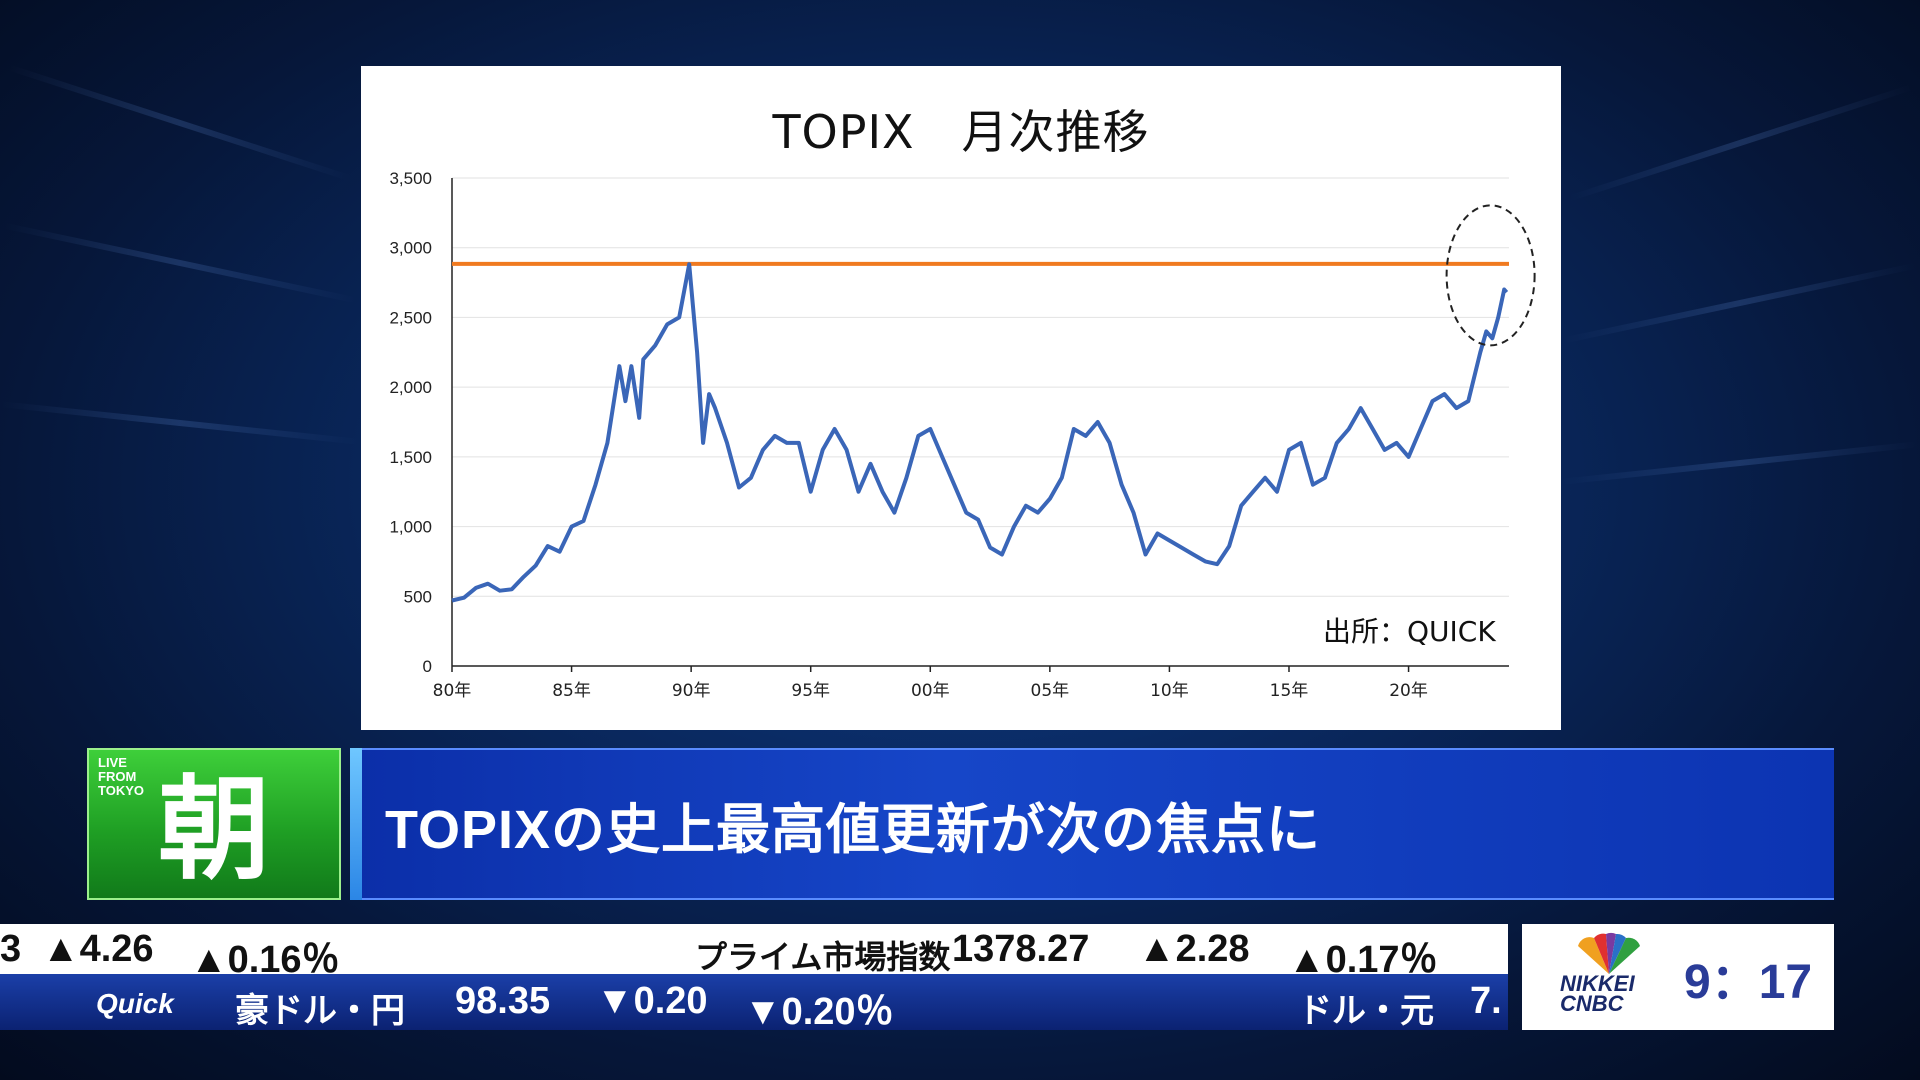 The width and height of the screenshot is (1920, 1080). What do you see at coordinates (1408, 691) in the screenshot?
I see `x-tick-label: 20年` at bounding box center [1408, 691].